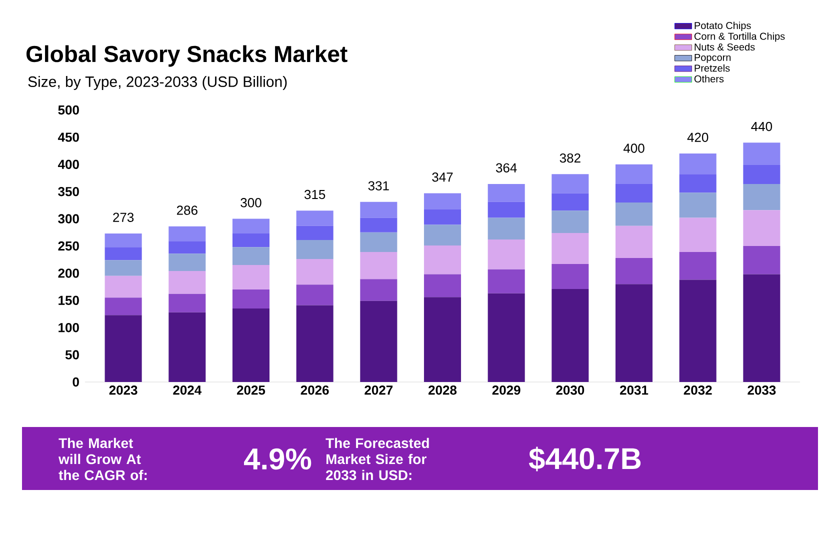 The image size is (836, 546). Describe the element at coordinates (278, 459) in the screenshot. I see `text: 4.9%` at that location.